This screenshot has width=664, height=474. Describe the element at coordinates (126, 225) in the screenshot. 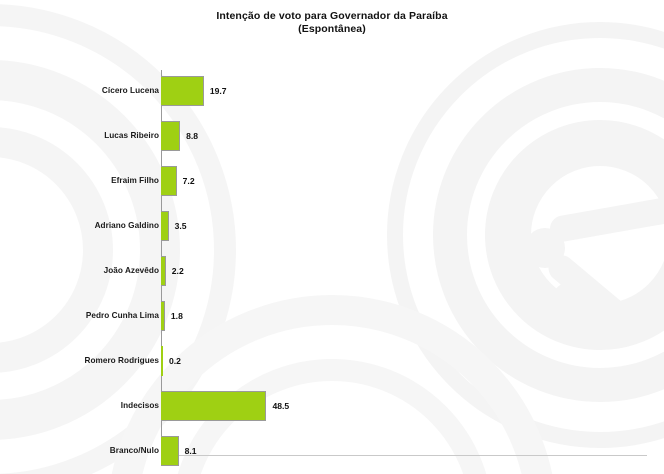

I see `category-label: Adriano Galdino` at that location.